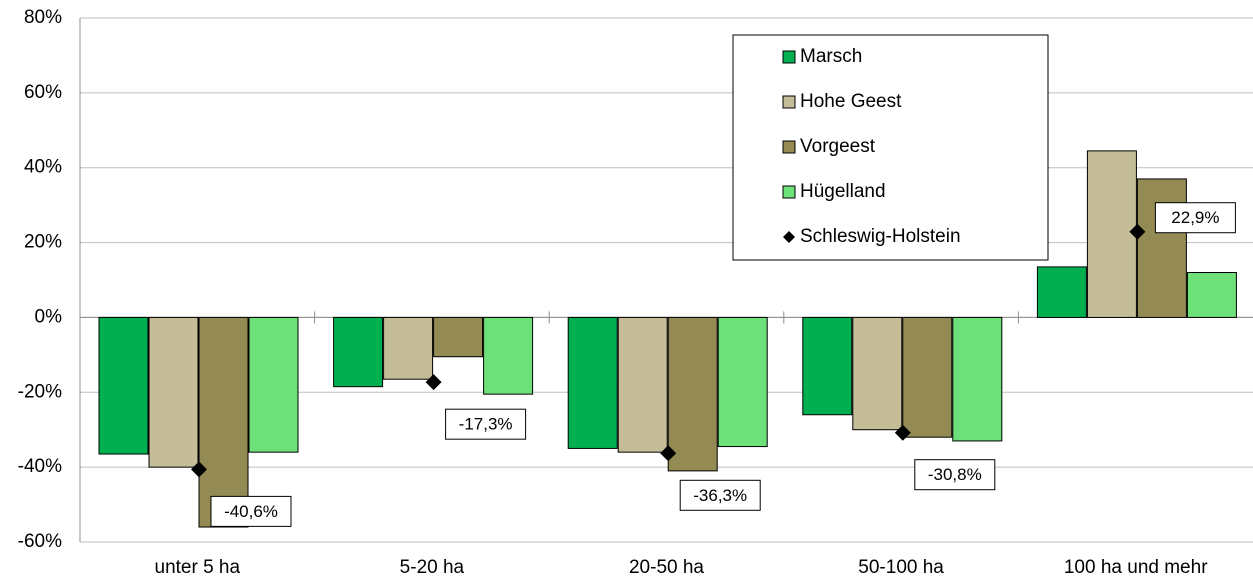  What do you see at coordinates (831, 56) in the screenshot?
I see `legend-label: Marsch` at bounding box center [831, 56].